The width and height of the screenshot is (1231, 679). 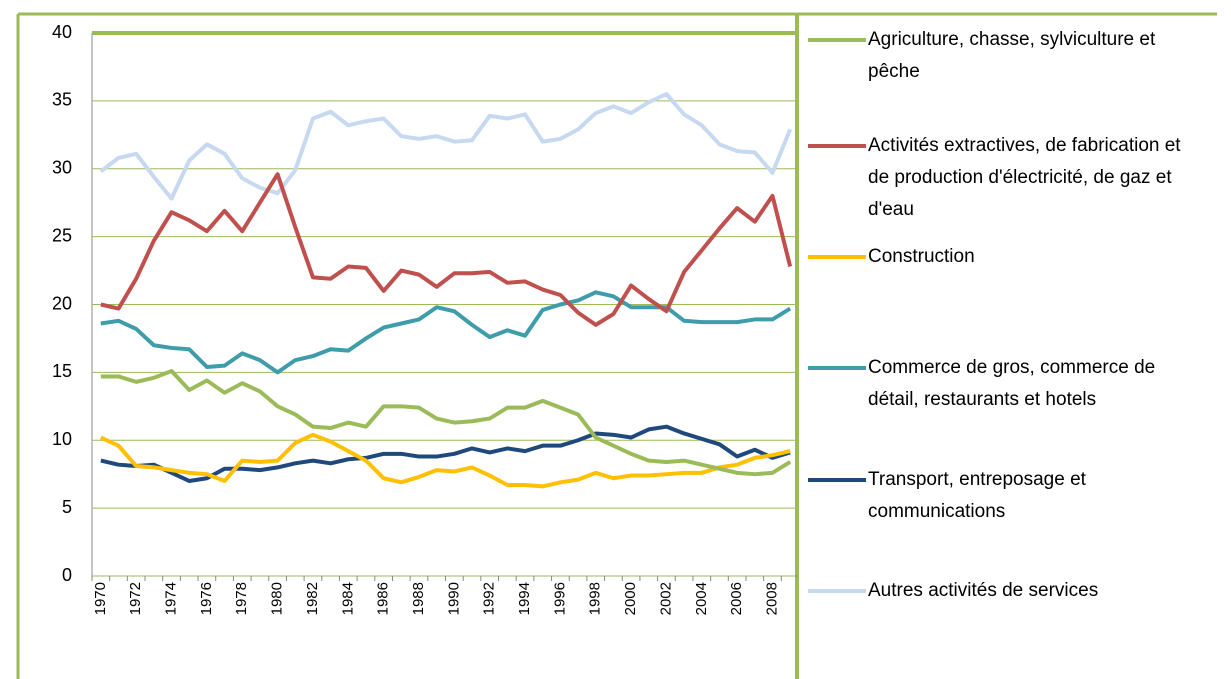 What do you see at coordinates (347, 598) in the screenshot?
I see `x-tick-label: 1984` at bounding box center [347, 598].